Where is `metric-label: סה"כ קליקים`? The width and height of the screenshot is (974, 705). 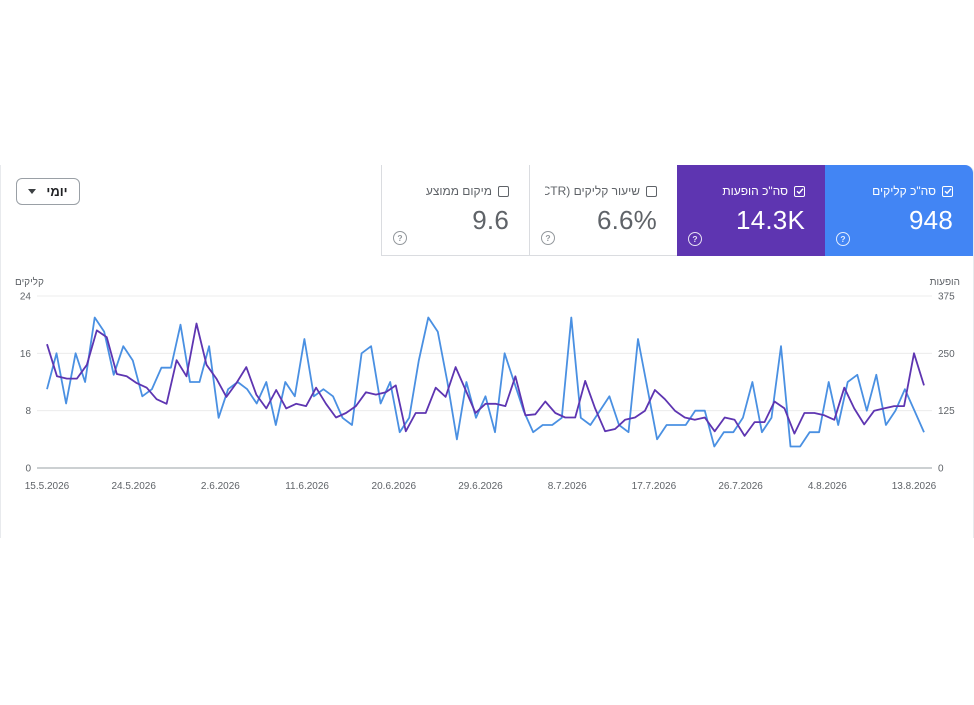 metric-label: סה"כ קליקים is located at coordinates (904, 191).